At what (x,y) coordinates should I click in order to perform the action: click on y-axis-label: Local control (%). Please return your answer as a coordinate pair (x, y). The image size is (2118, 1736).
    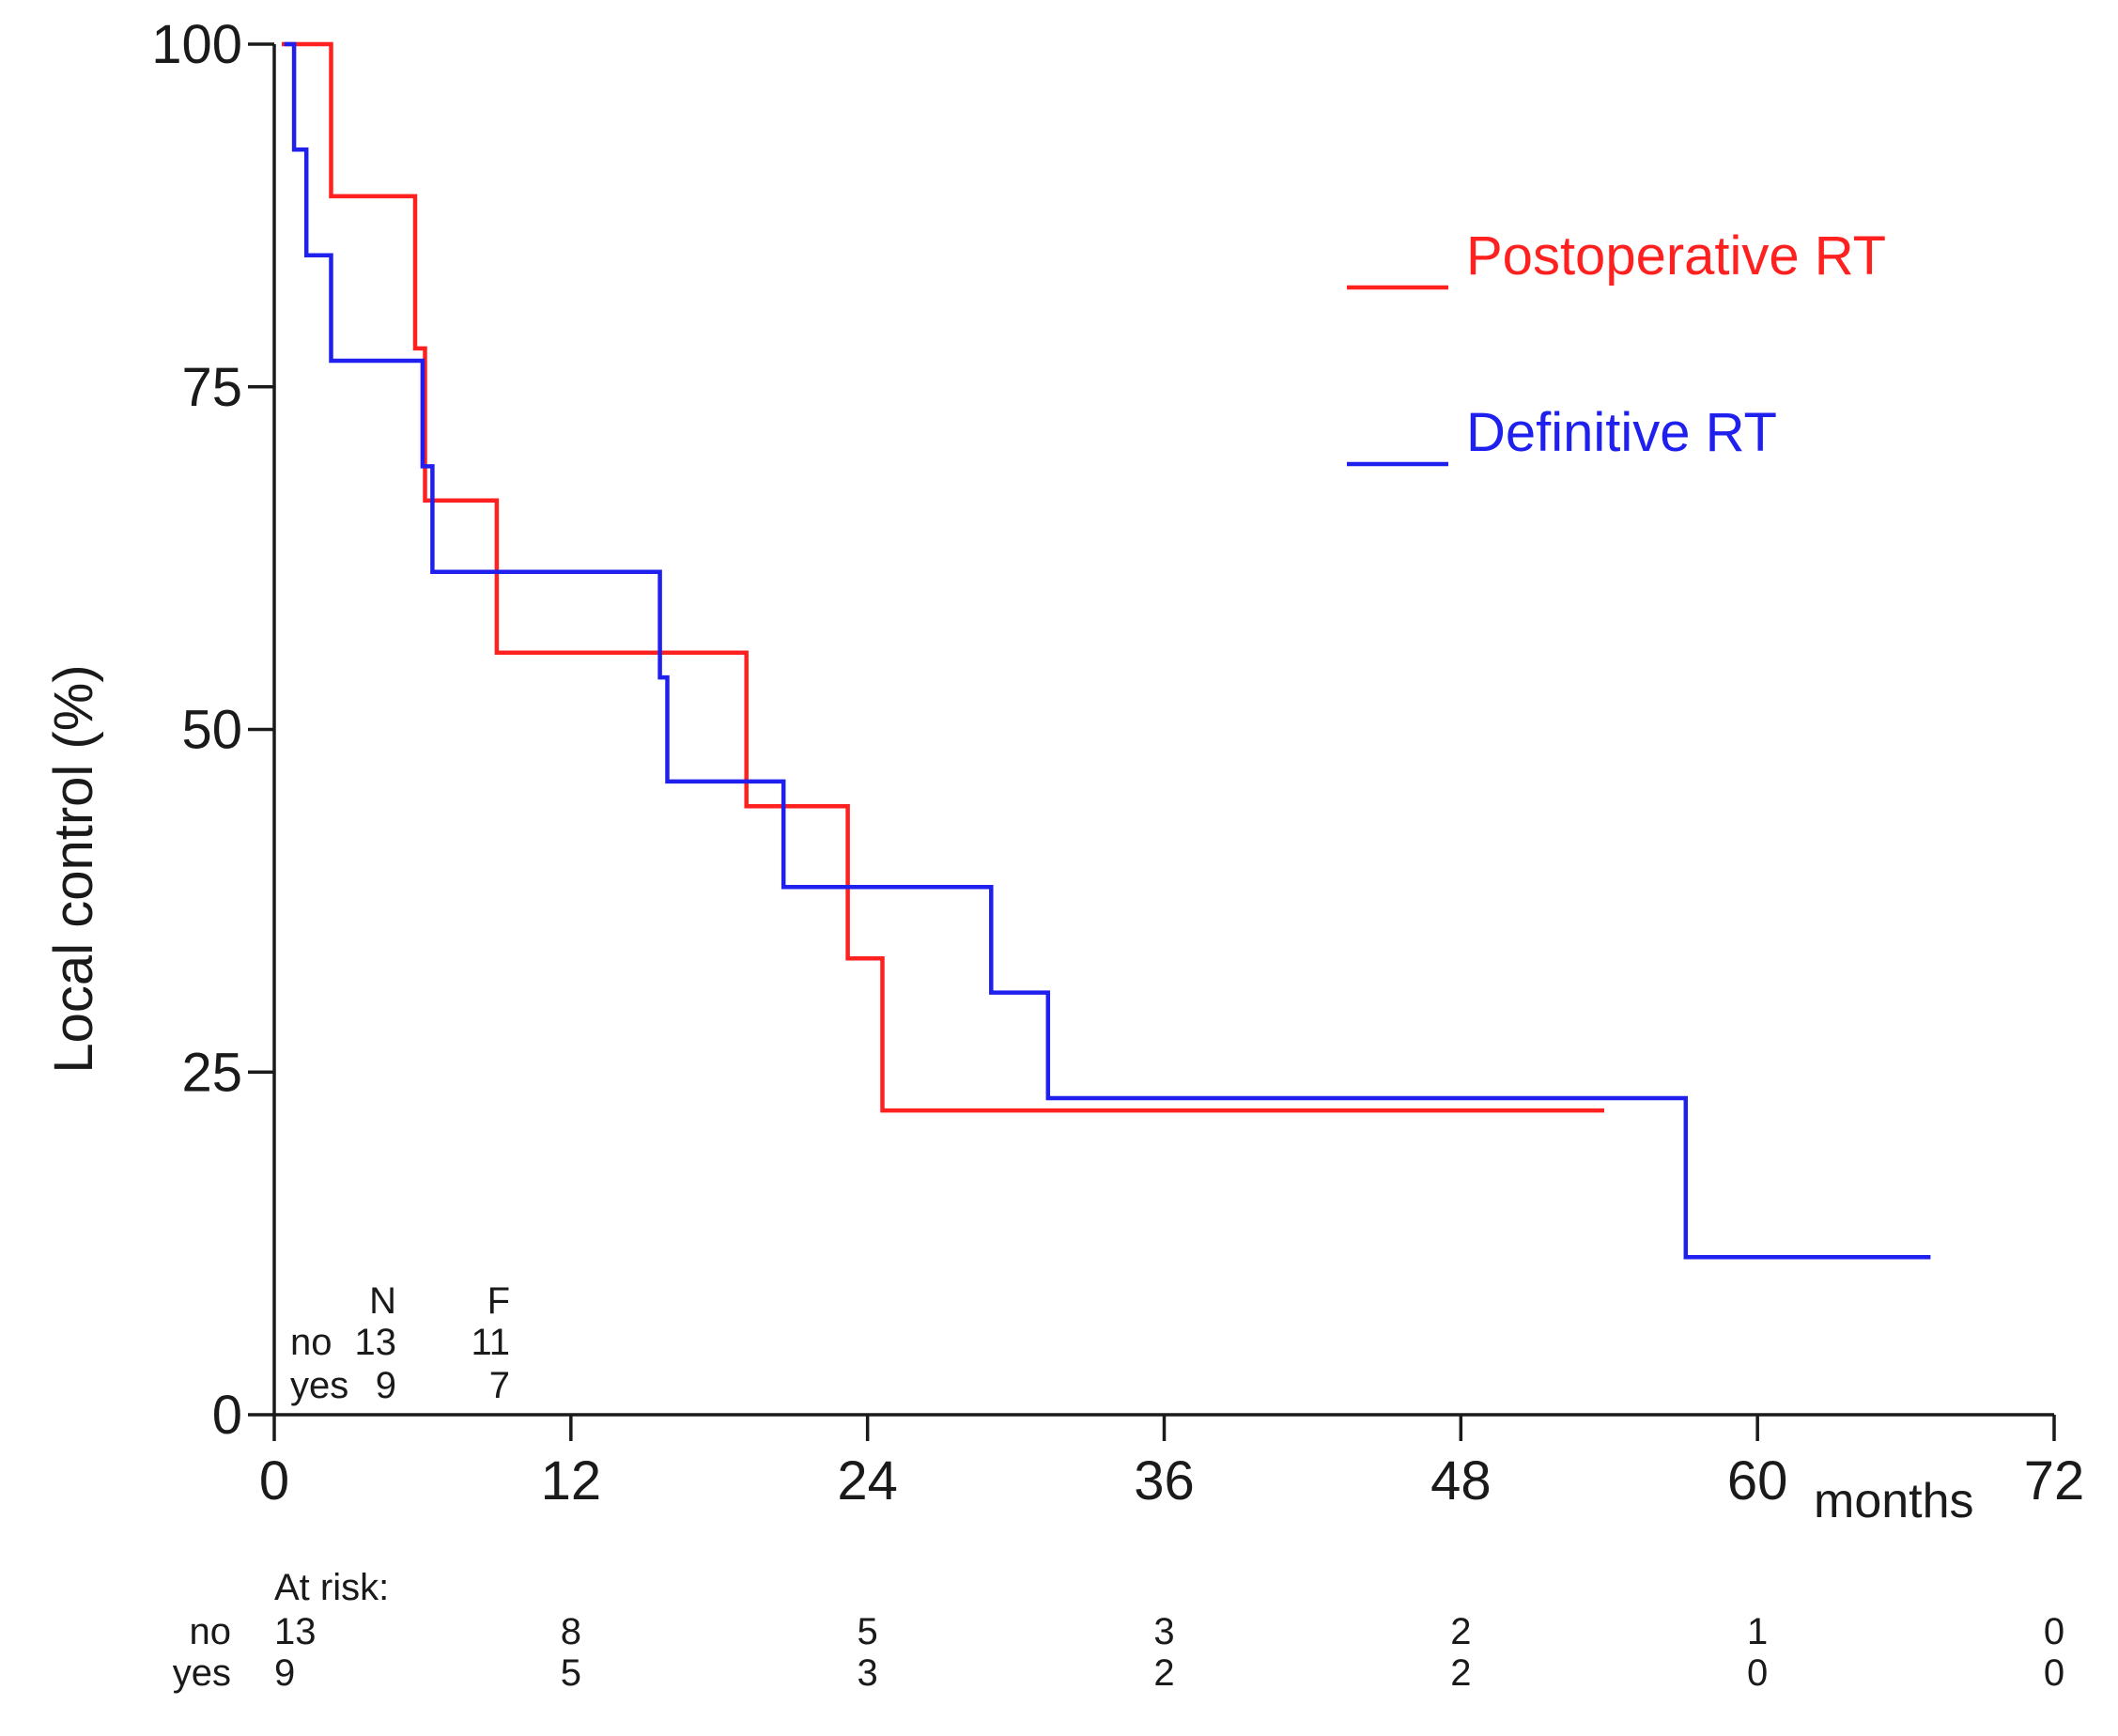
    Looking at the image, I should click on (73, 868).